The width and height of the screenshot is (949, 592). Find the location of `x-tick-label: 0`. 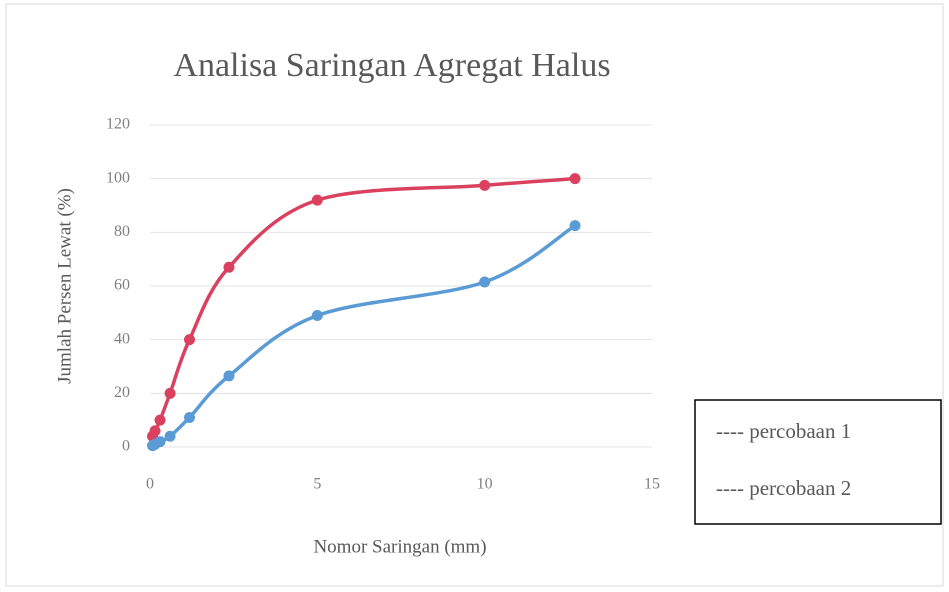

x-tick-label: 0 is located at coordinates (150, 484).